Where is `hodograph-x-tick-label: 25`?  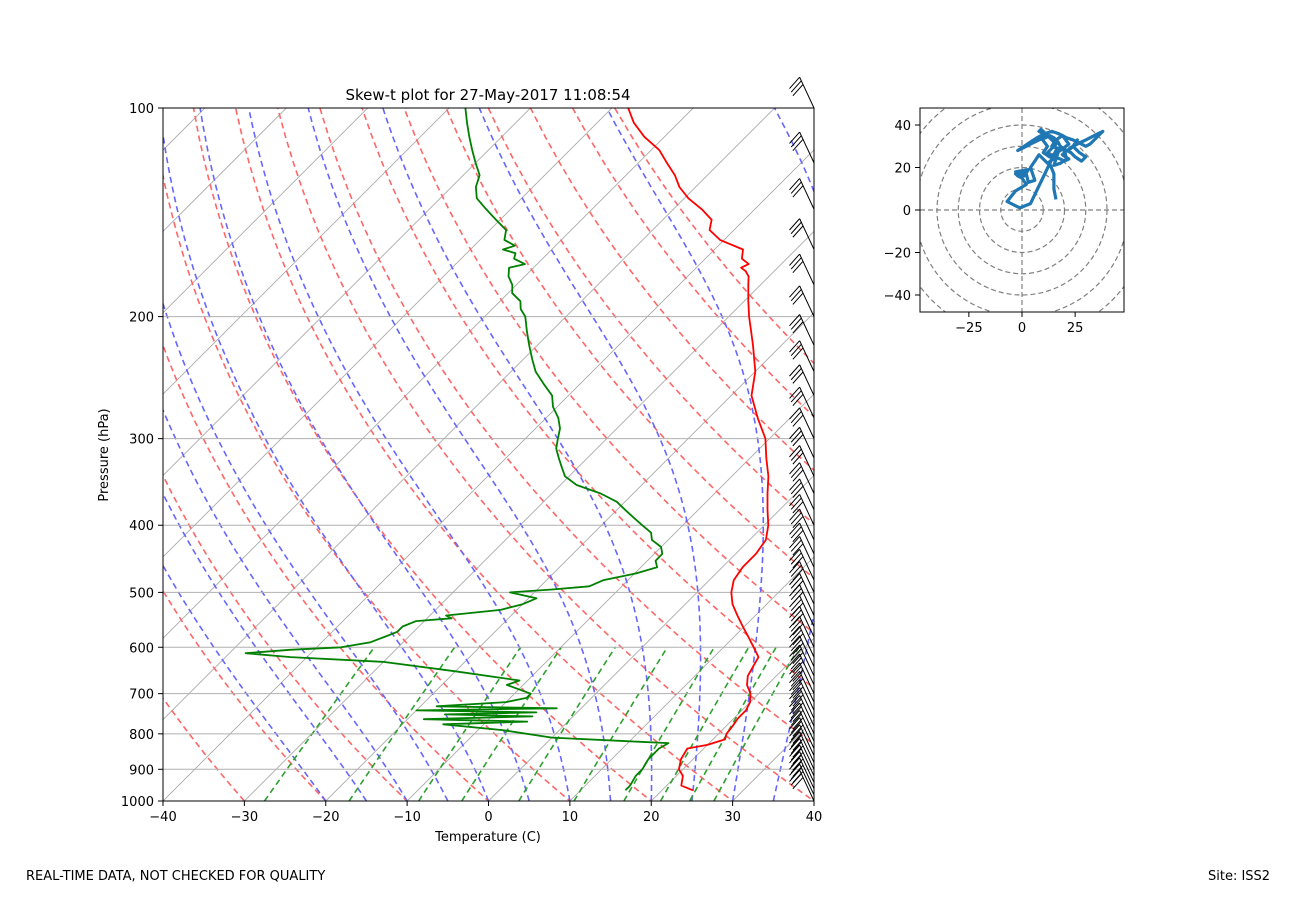 hodograph-x-tick-label: 25 is located at coordinates (1075, 328).